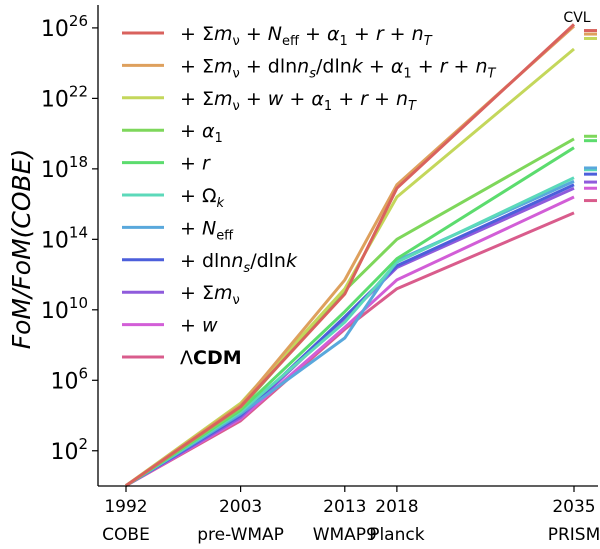 The height and width of the screenshot is (549, 600). I want to click on y-tick-label: 10¹⁴, so click(64, 238).